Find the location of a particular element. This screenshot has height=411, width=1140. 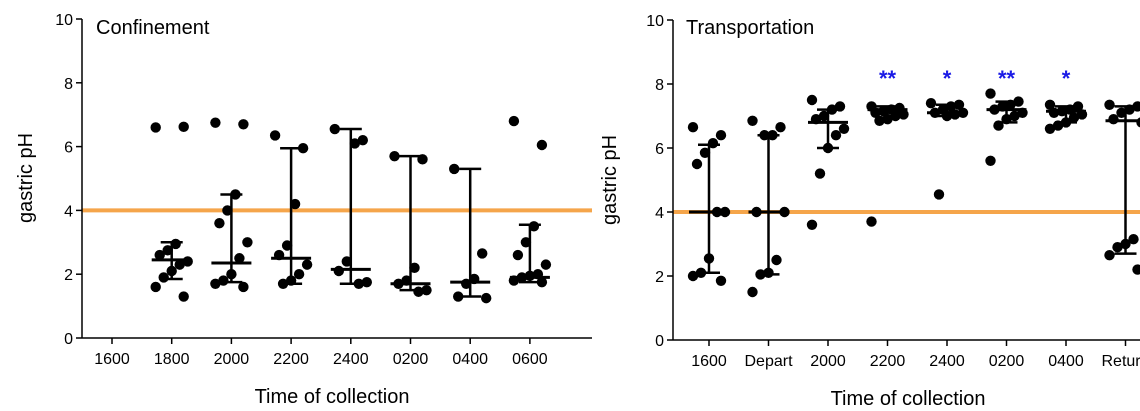

x-tick-label: 0600 is located at coordinates (530, 359).